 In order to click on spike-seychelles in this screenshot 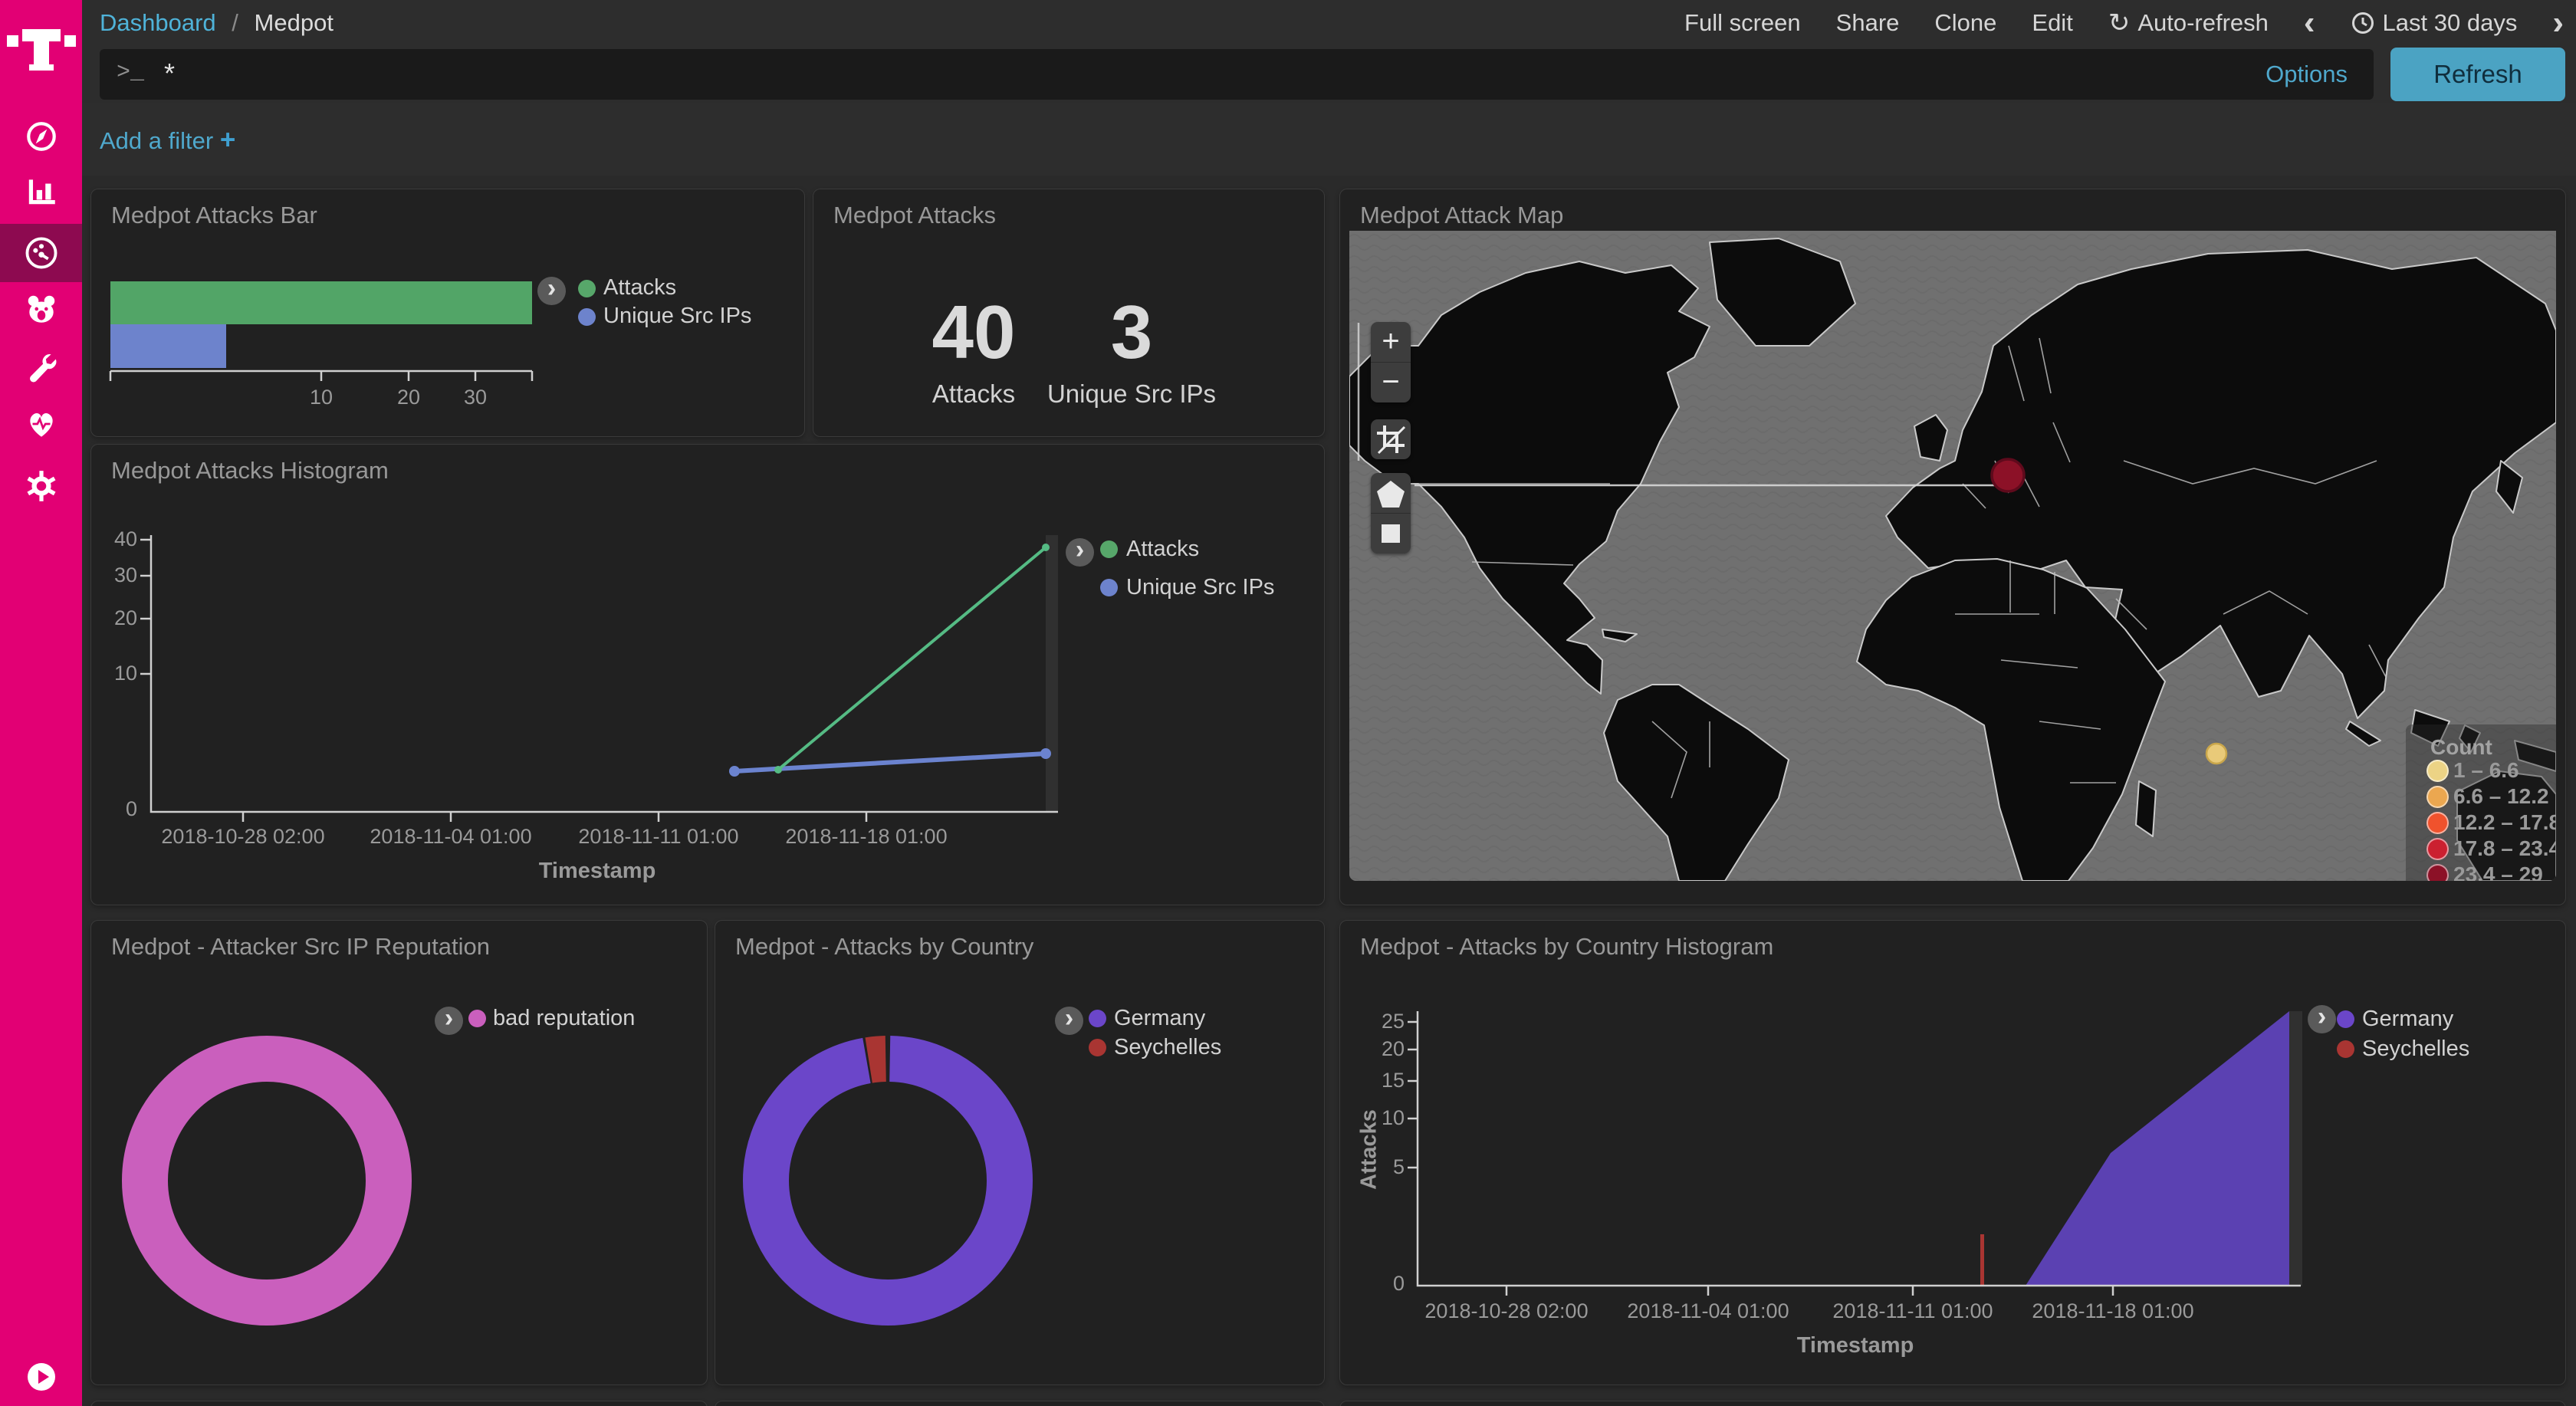, I will do `click(1982, 1260)`.